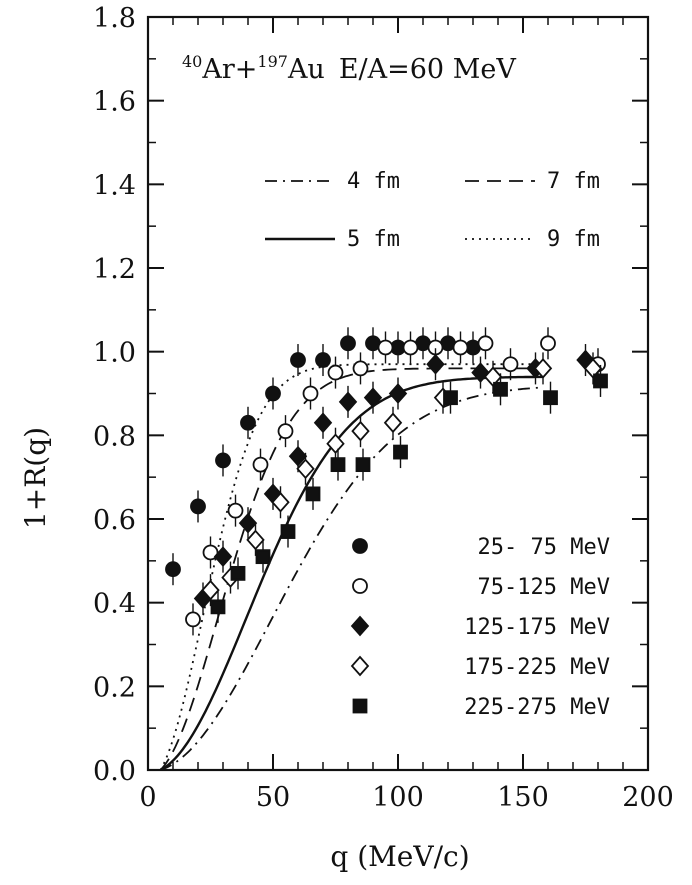  I want to click on y-tick-label: 0.0, so click(114, 771).